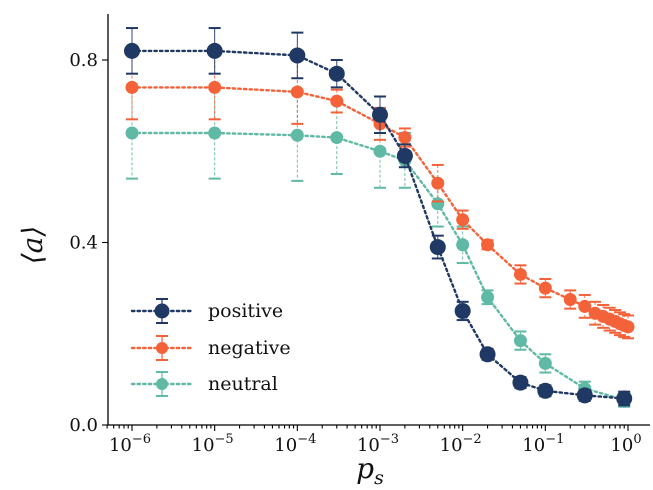  What do you see at coordinates (365, 468) in the screenshot?
I see `x-axis-title-main: p` at bounding box center [365, 468].